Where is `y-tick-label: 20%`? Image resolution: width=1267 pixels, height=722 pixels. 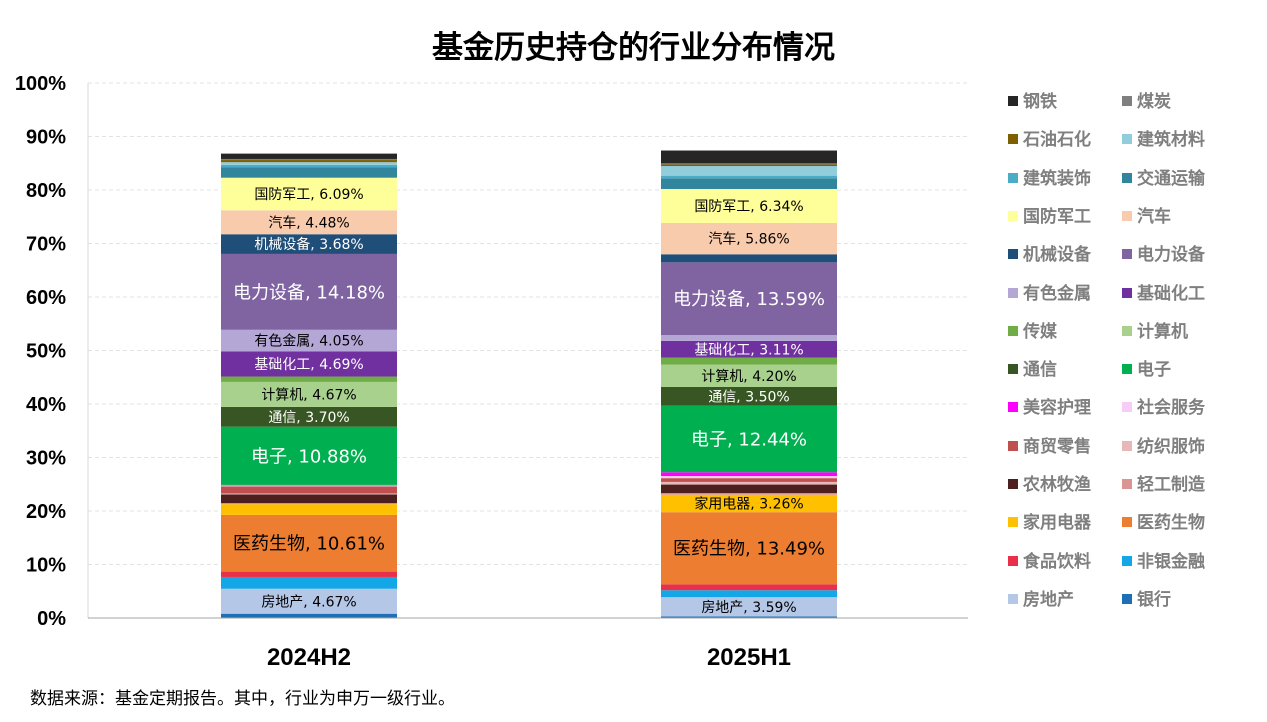
y-tick-label: 20% is located at coordinates (46, 512).